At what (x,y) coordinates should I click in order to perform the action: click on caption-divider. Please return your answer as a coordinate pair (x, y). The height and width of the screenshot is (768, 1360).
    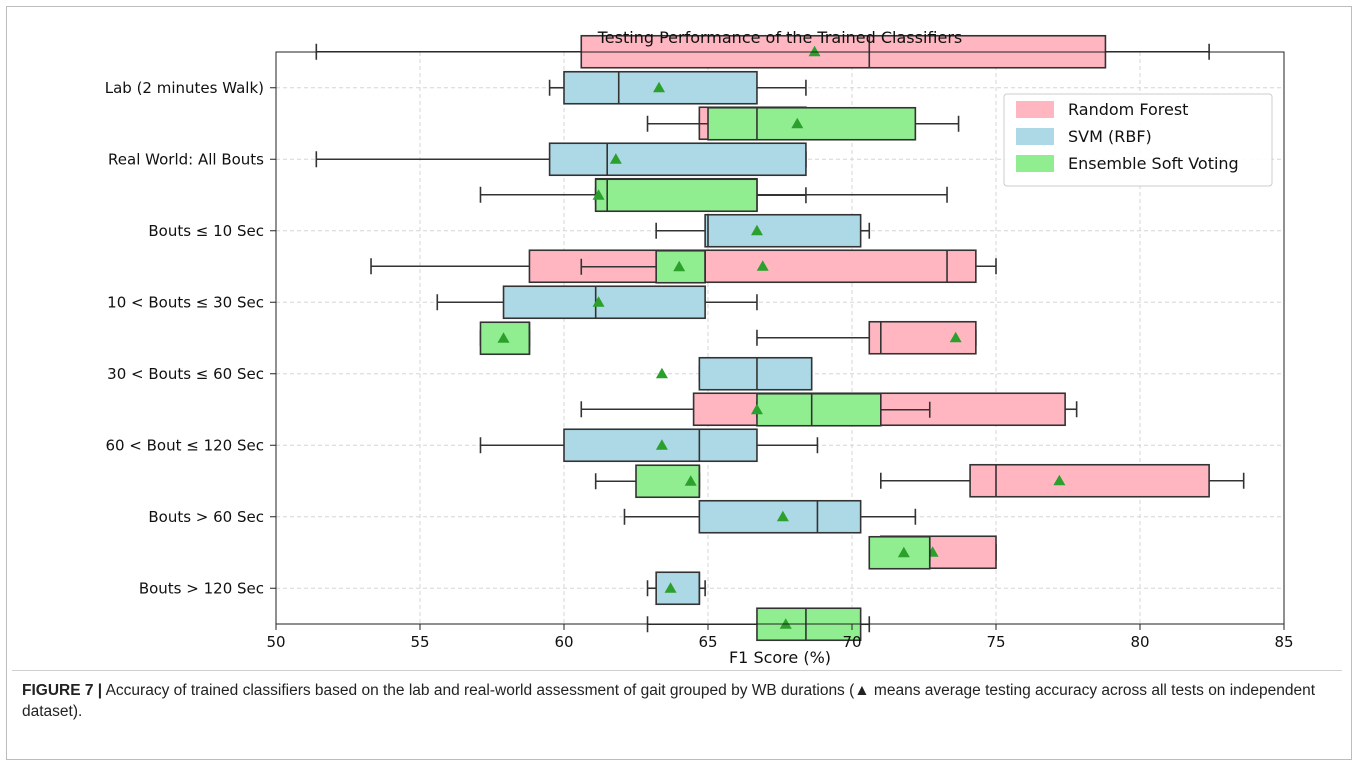
    Looking at the image, I should click on (677, 670).